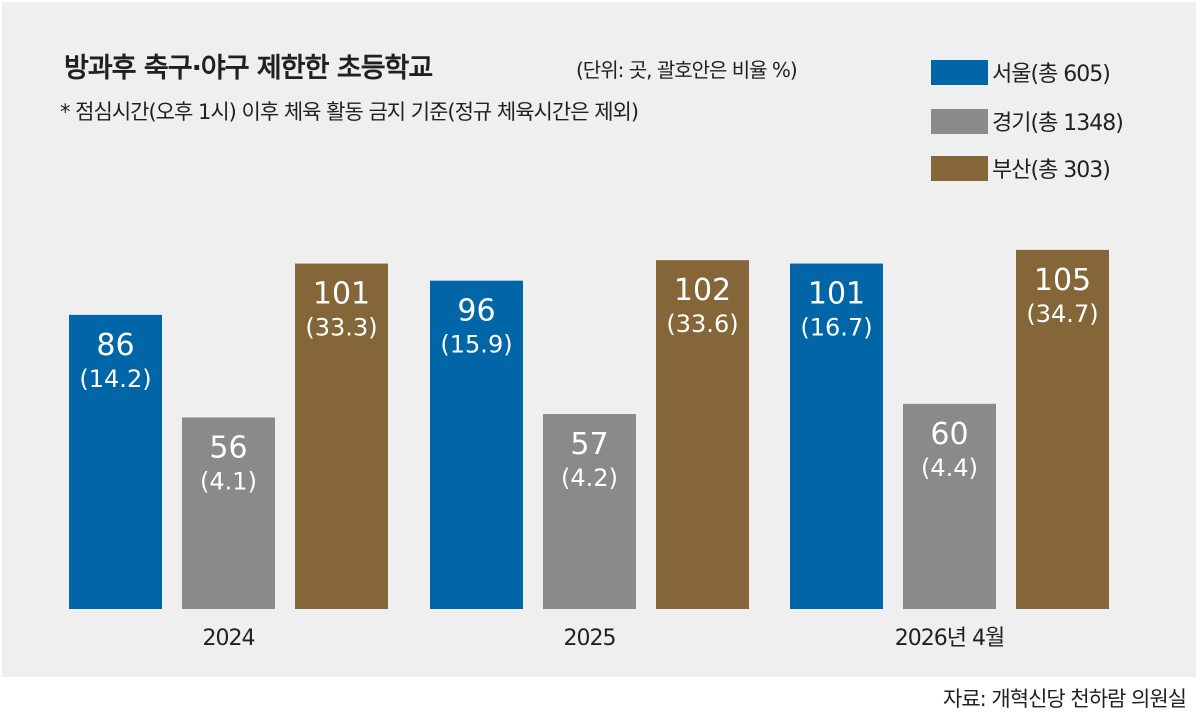 The image size is (1200, 714). I want to click on legend-swatch-seoul, so click(959, 72).